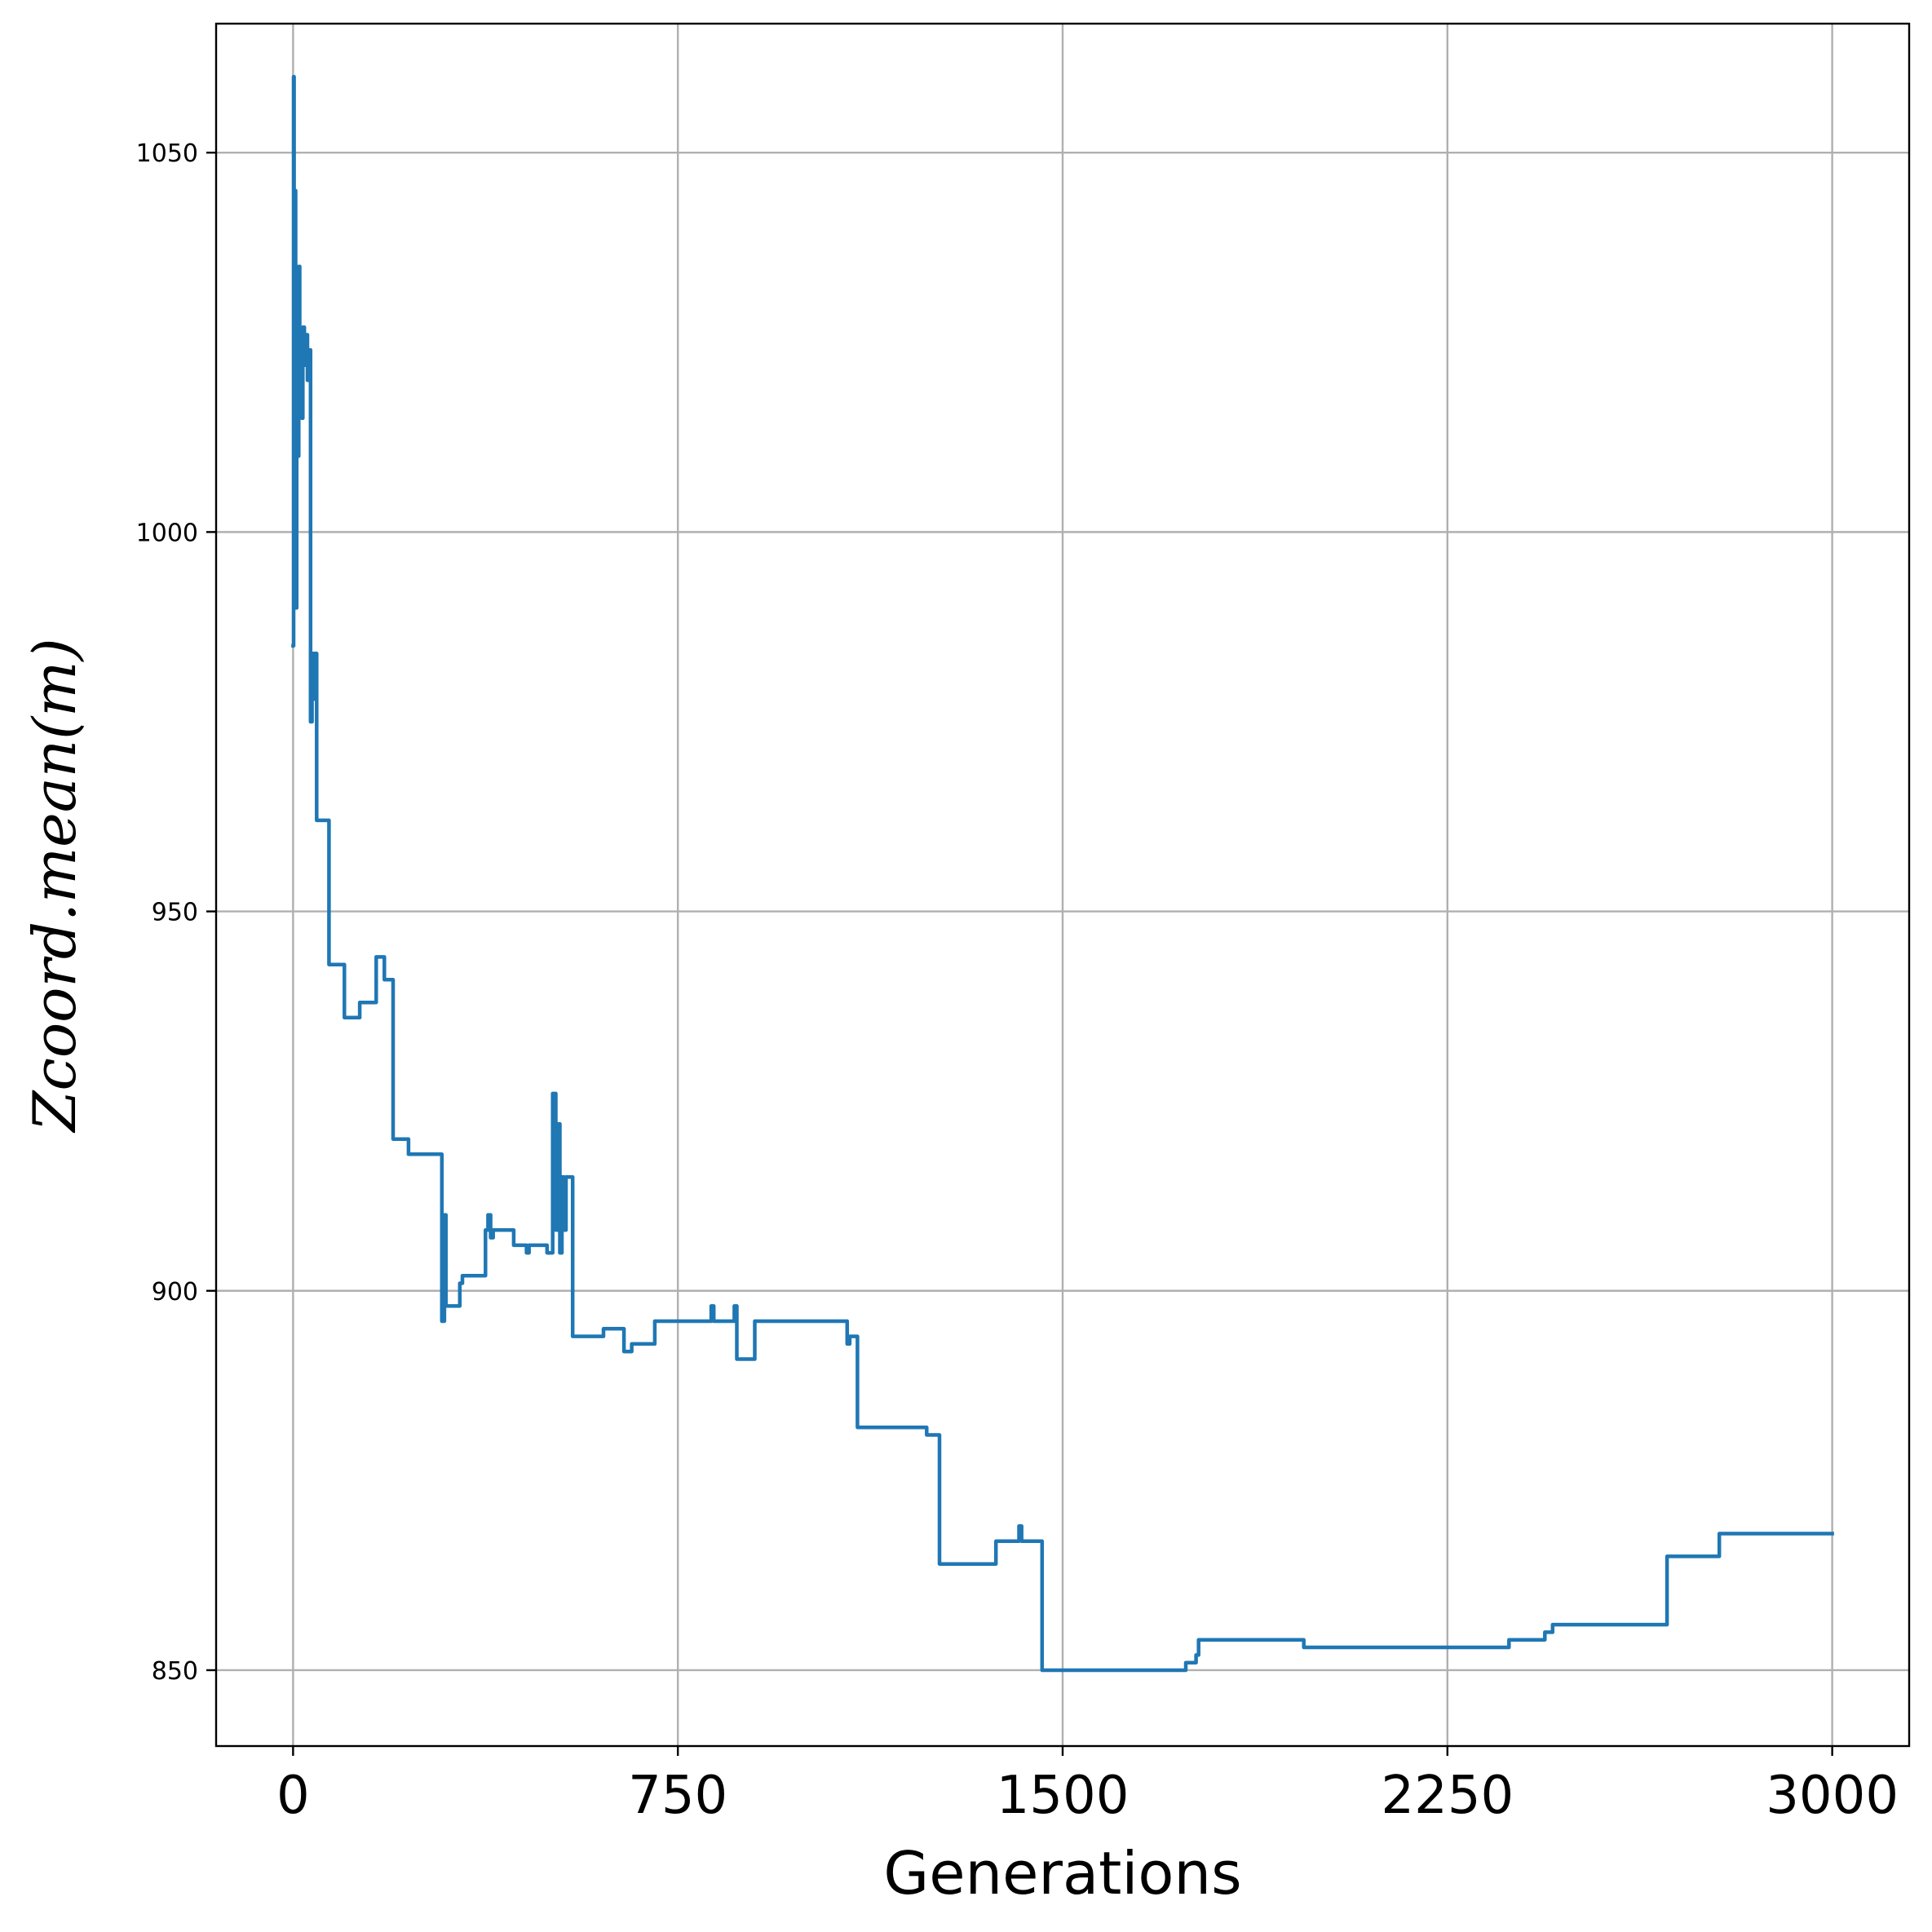 This screenshot has width=1932, height=1932. I want to click on y-tick-label: 850, so click(175, 1672).